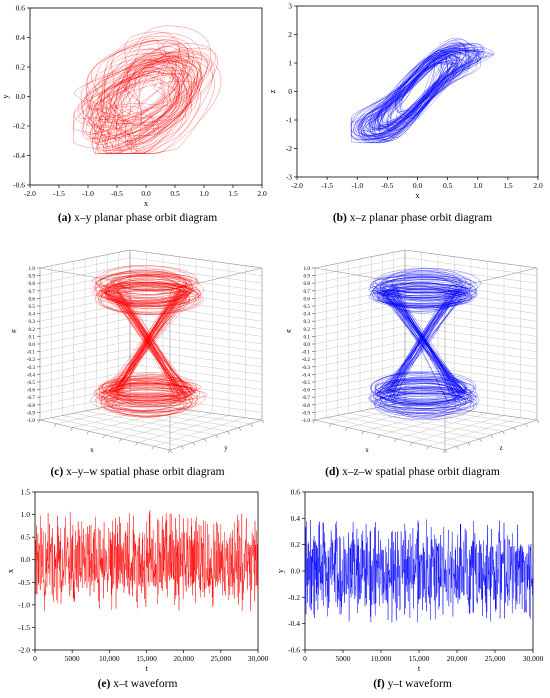  I want to click on f-ytick-label: -0.6, so click(294, 650).